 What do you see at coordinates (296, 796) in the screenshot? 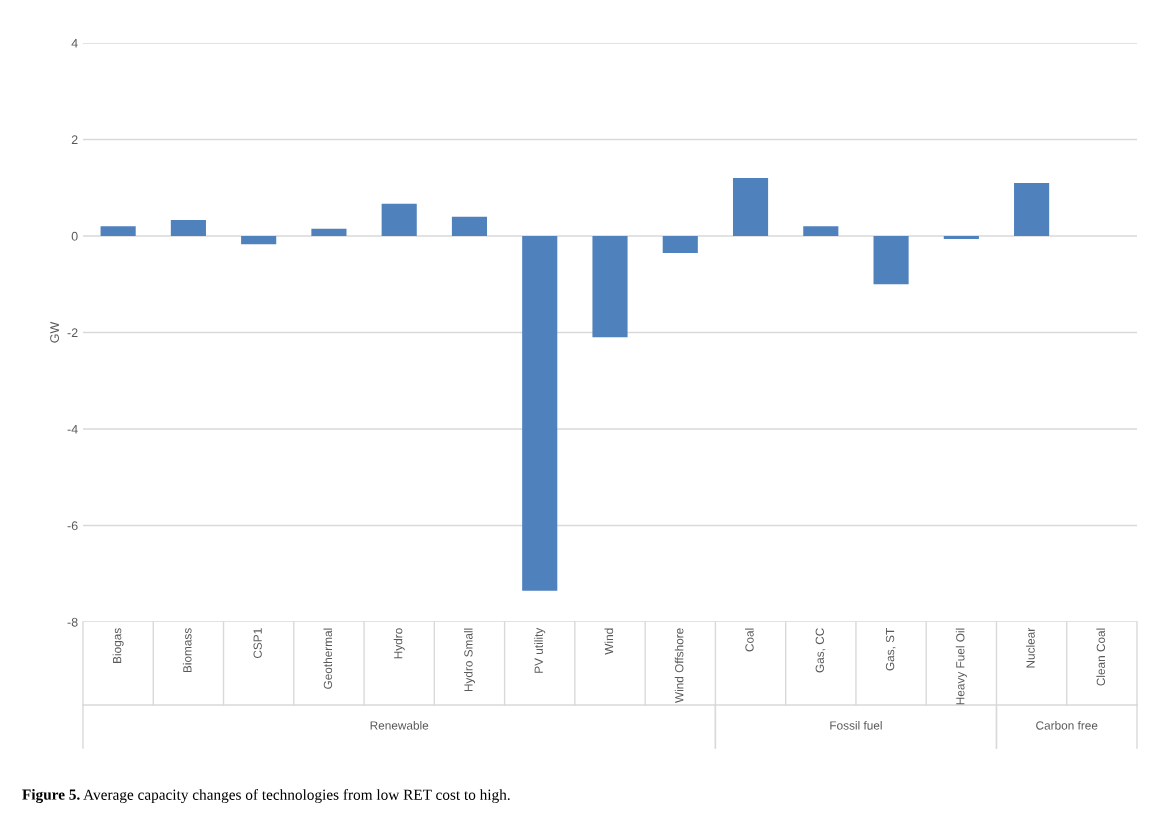
I see `text: Average capacity changes of technologies from low RET cost to high.` at bounding box center [296, 796].